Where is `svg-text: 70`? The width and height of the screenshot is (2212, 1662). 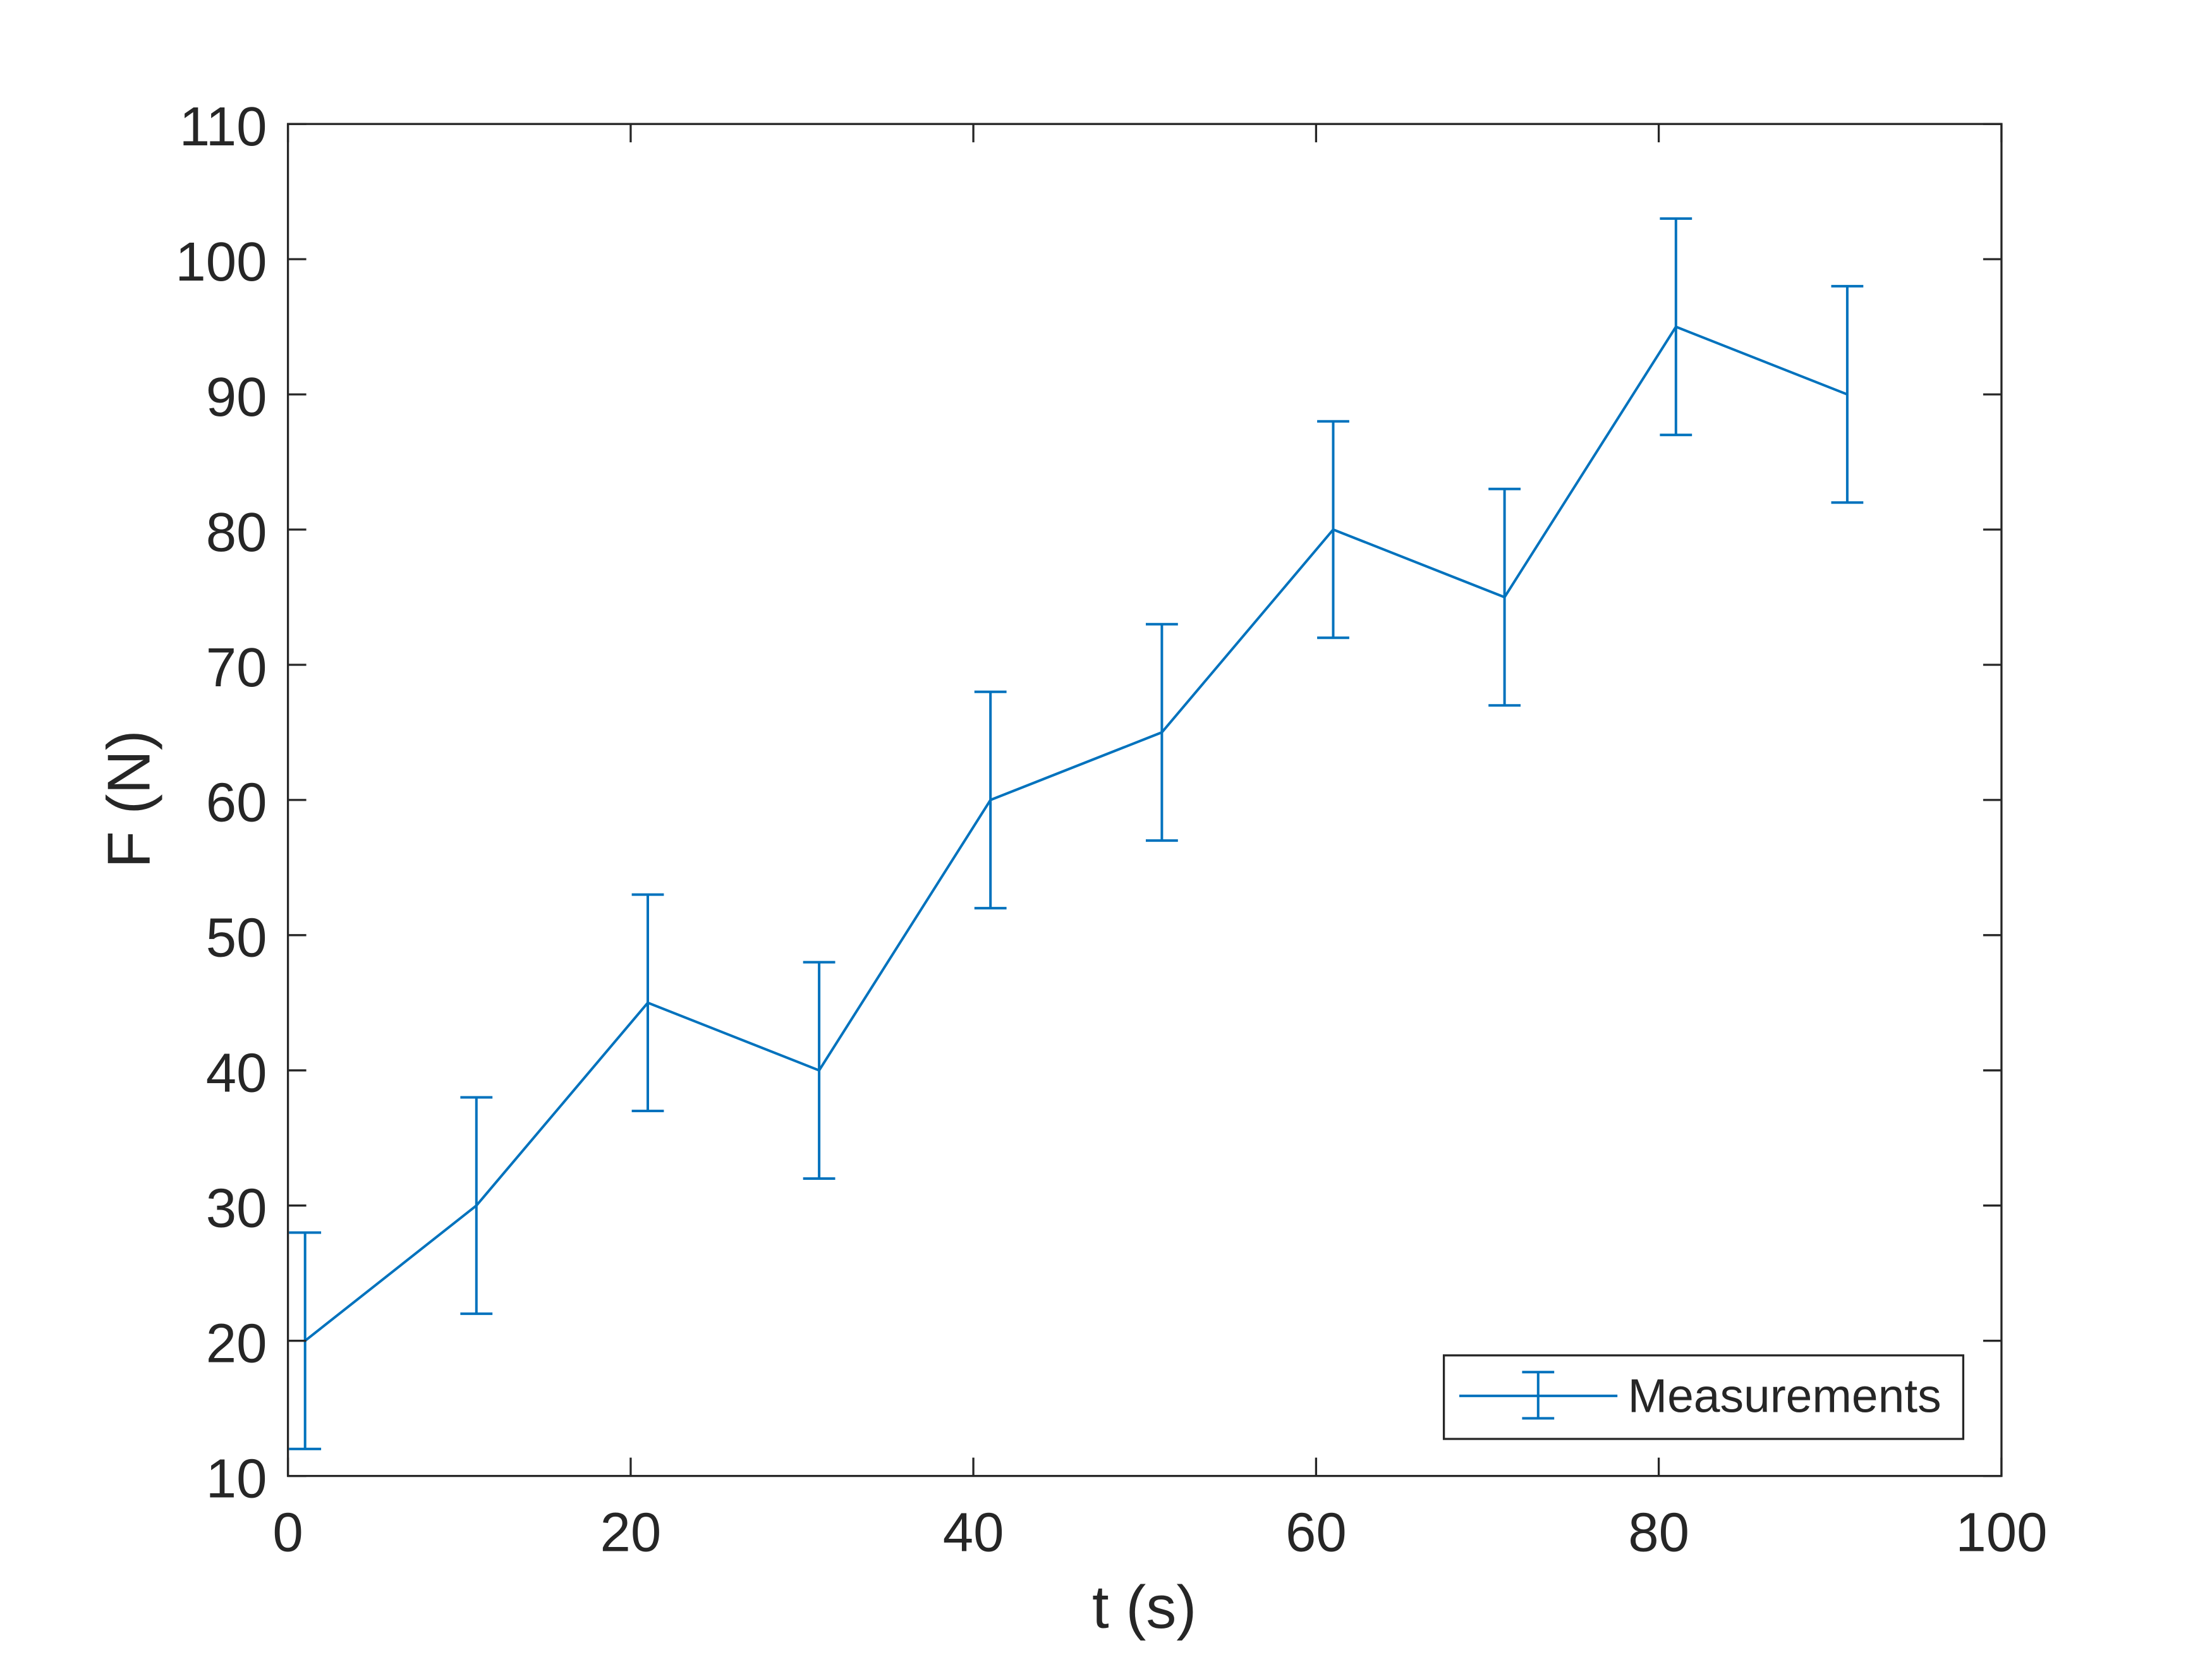 svg-text: 70 is located at coordinates (236, 667).